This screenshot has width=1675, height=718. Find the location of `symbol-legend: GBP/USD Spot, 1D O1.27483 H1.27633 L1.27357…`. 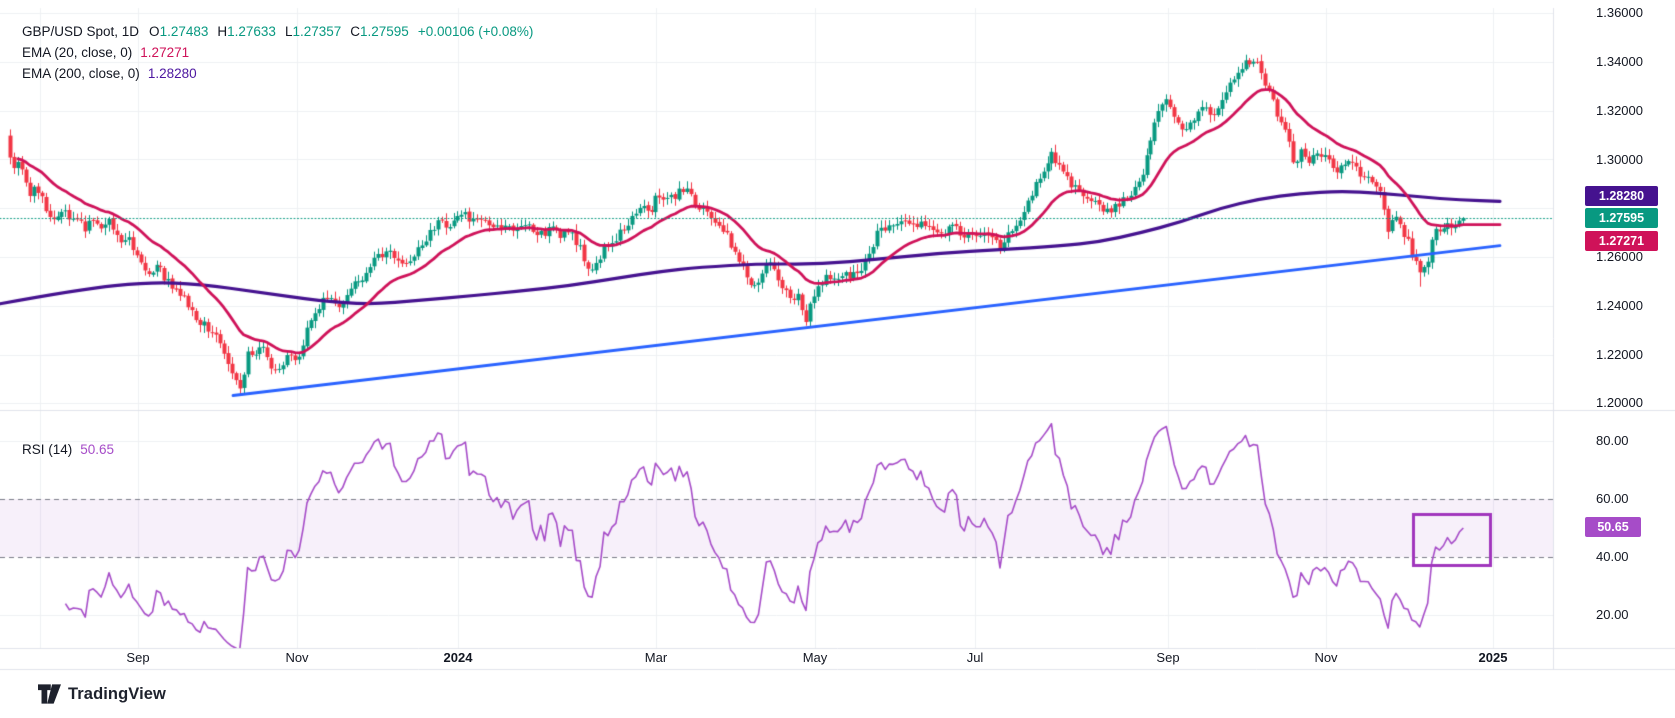

symbol-legend: GBP/USD Spot, 1D O1.27483 H1.27633 L1.27357… is located at coordinates (282, 52).